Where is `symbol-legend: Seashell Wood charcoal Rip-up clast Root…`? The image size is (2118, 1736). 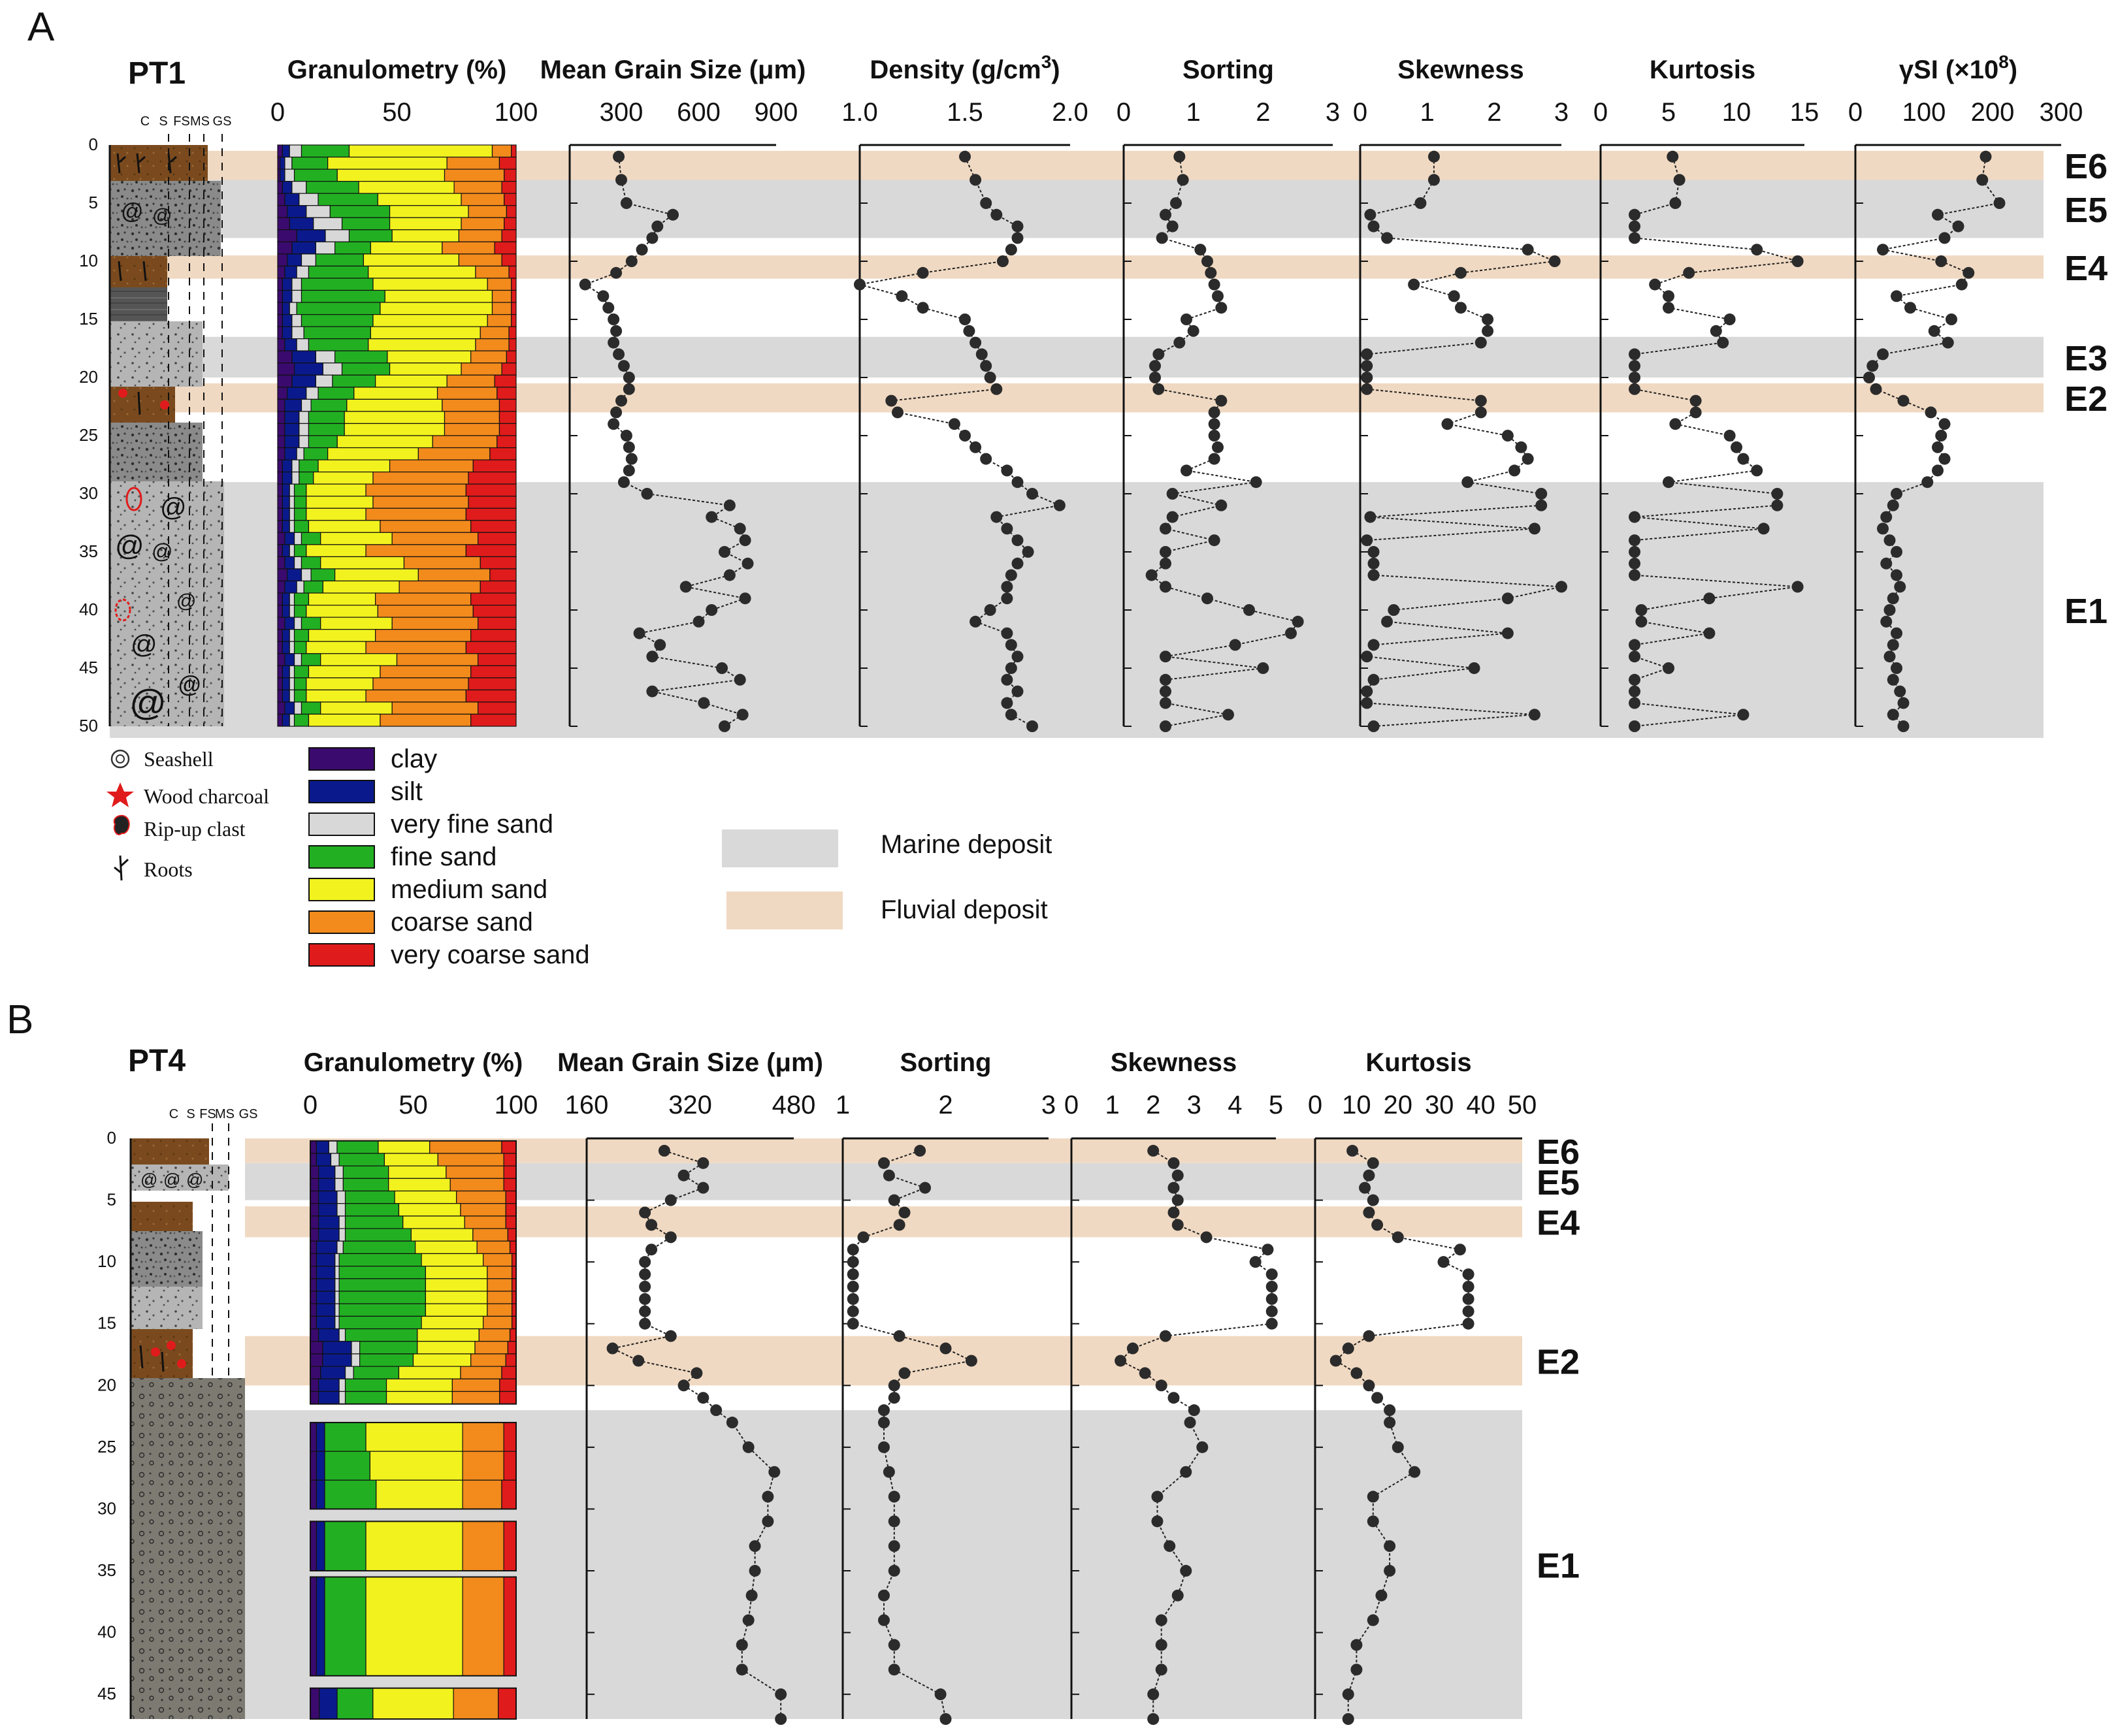 symbol-legend: Seashell Wood charcoal Rip-up clast Root… is located at coordinates (187, 814).